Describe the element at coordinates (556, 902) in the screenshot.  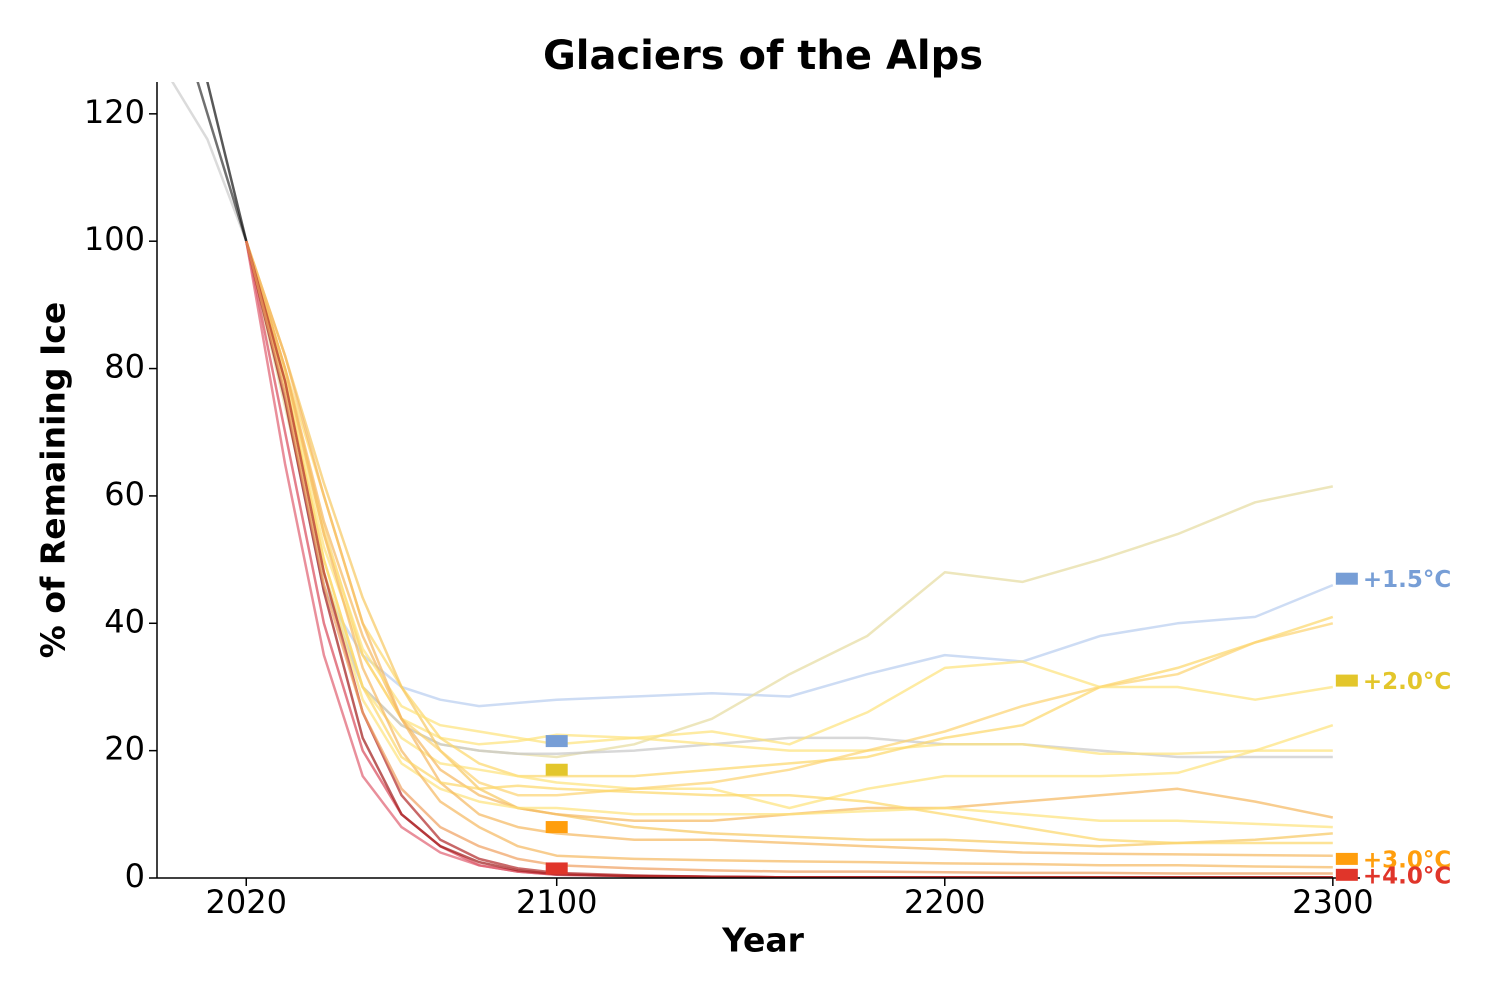
I see `x-tick-label: 2100` at that location.